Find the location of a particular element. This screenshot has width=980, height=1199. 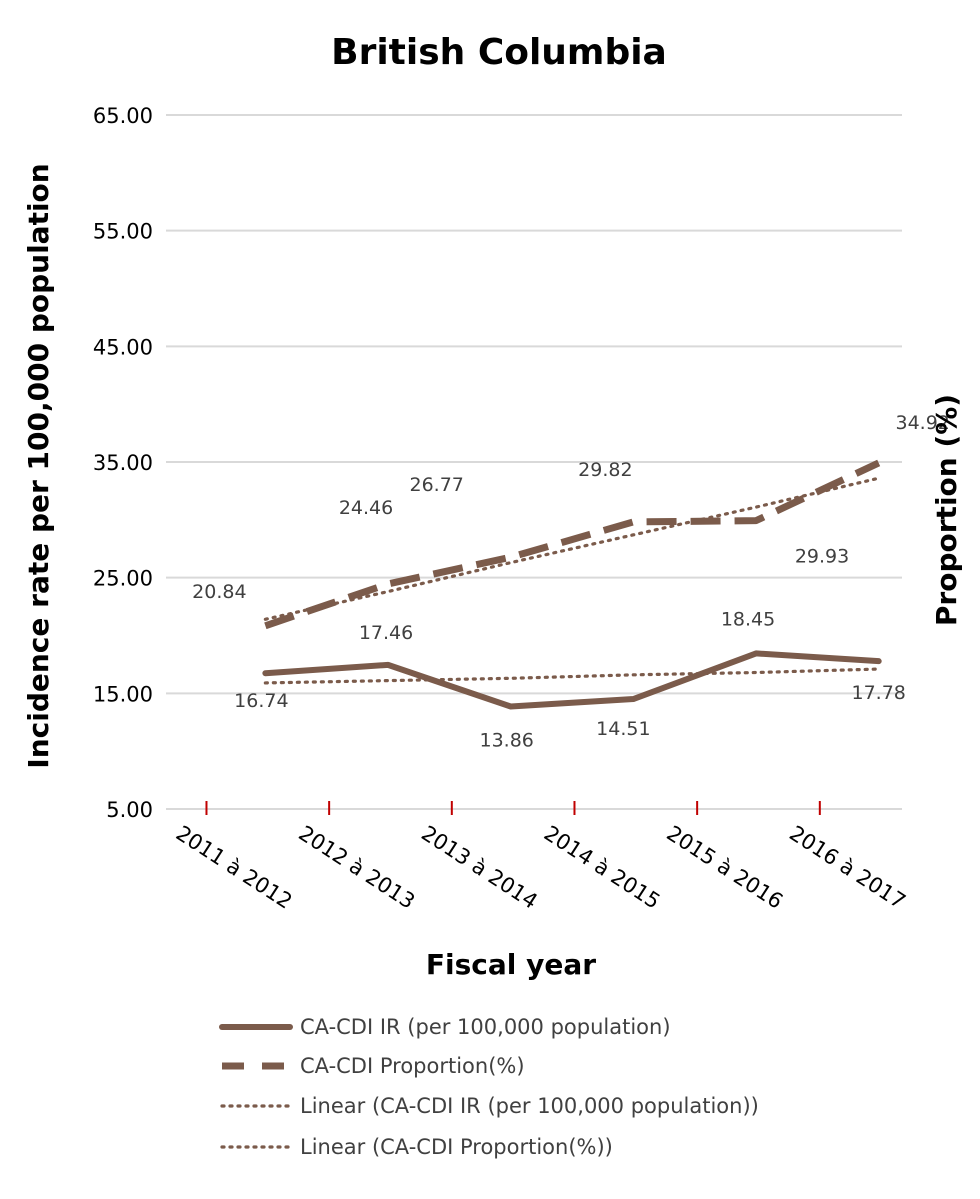

proportion-data-label: 29.93 is located at coordinates (822, 557).